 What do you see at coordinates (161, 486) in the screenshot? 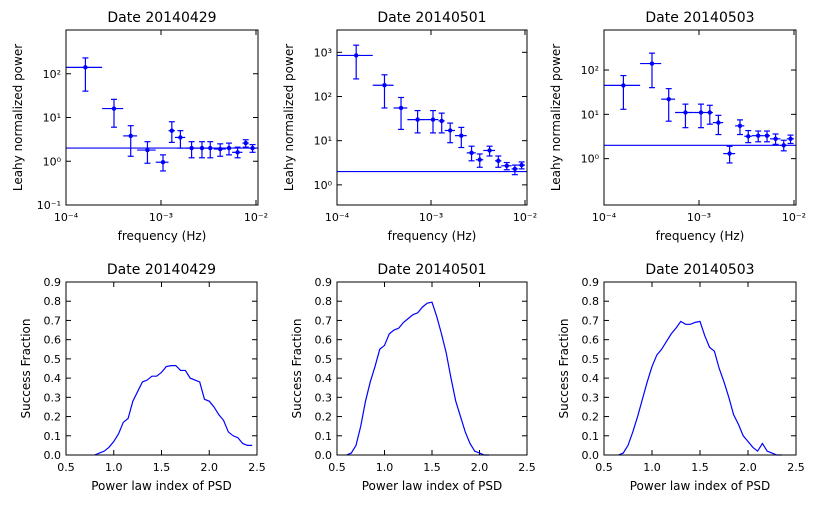
I see `x-axis-label: Power law index of PSD` at bounding box center [161, 486].